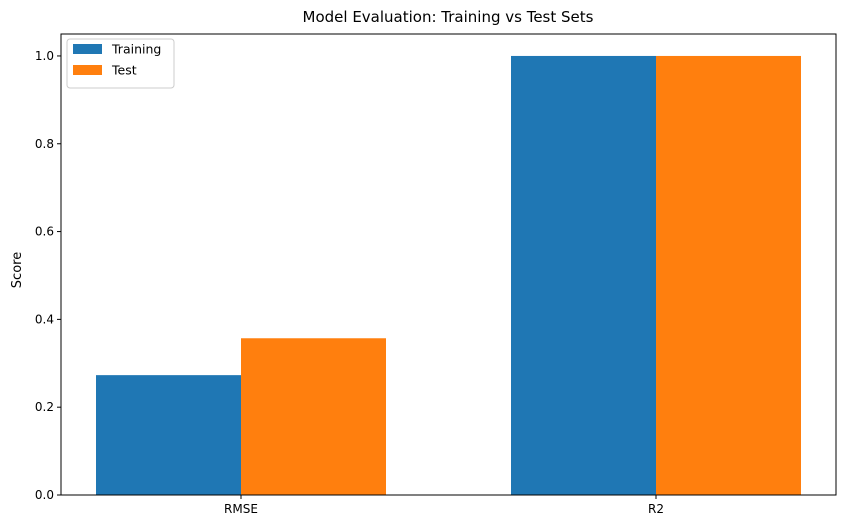 The width and height of the screenshot is (846, 528). I want to click on legend-swatch-training, so click(87, 49).